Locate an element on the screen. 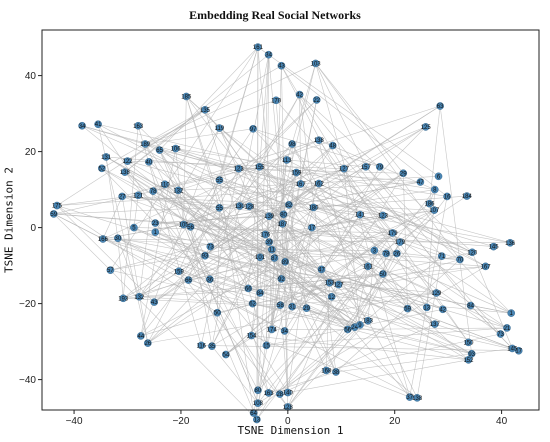 This screenshot has width=550, height=442. node-point: 123 is located at coordinates (239, 168).